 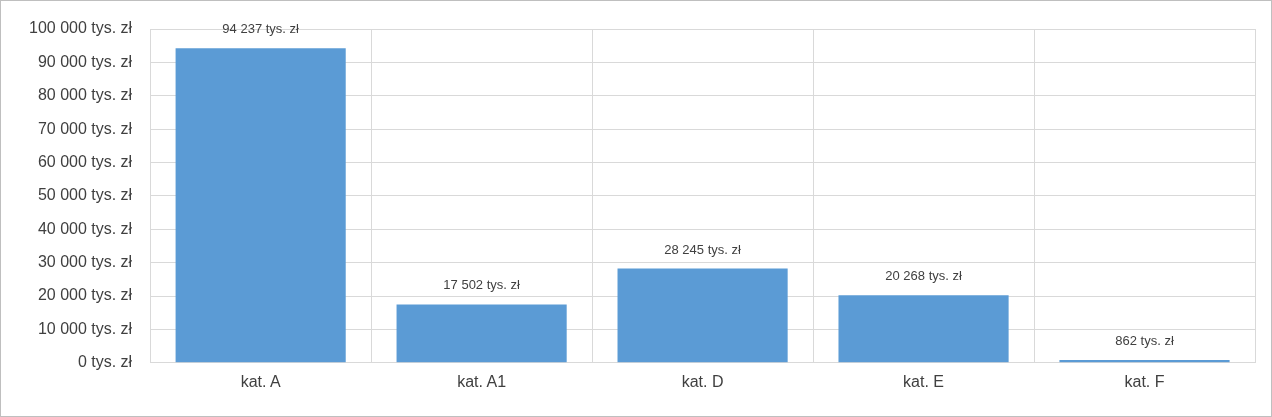 I want to click on y-tick-label: 30 000 tys. zł, so click(x=85, y=262).